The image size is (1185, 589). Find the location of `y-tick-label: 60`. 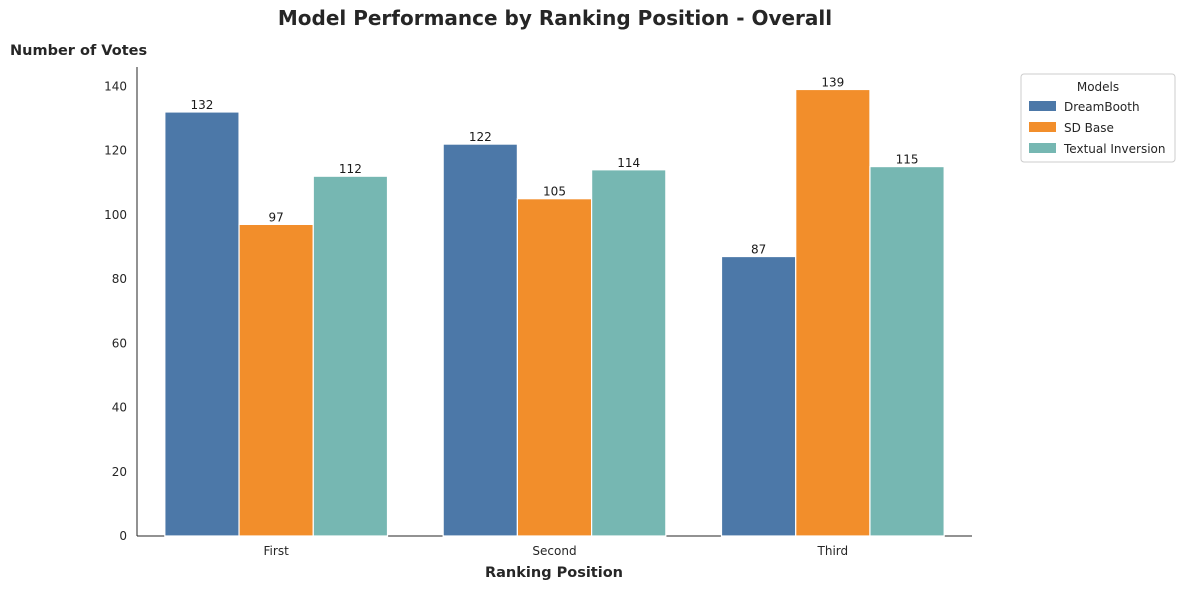

y-tick-label: 60 is located at coordinates (119, 343).